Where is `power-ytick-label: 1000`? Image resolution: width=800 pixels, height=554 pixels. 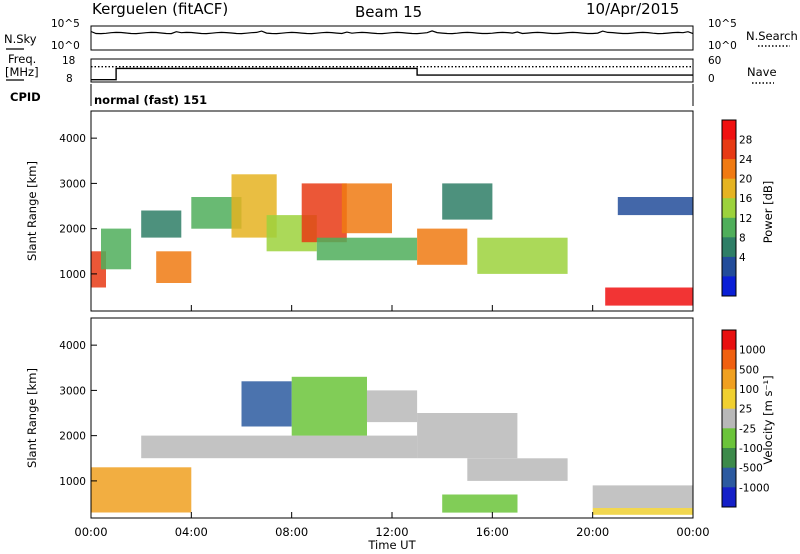 power-ytick-label: 1000 is located at coordinates (72, 275).